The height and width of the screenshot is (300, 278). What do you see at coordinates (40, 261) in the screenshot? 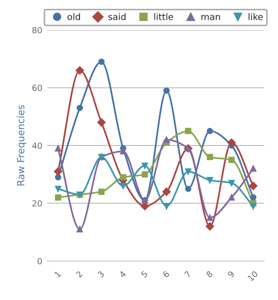
I see `y-tick-label: 0` at bounding box center [40, 261].